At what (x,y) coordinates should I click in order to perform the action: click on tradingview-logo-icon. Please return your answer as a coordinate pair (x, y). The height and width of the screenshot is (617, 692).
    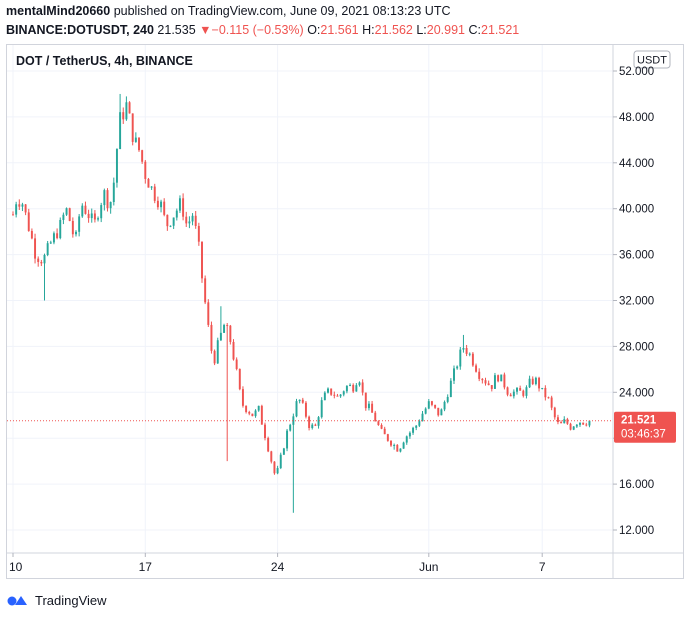
    Looking at the image, I should click on (18, 600).